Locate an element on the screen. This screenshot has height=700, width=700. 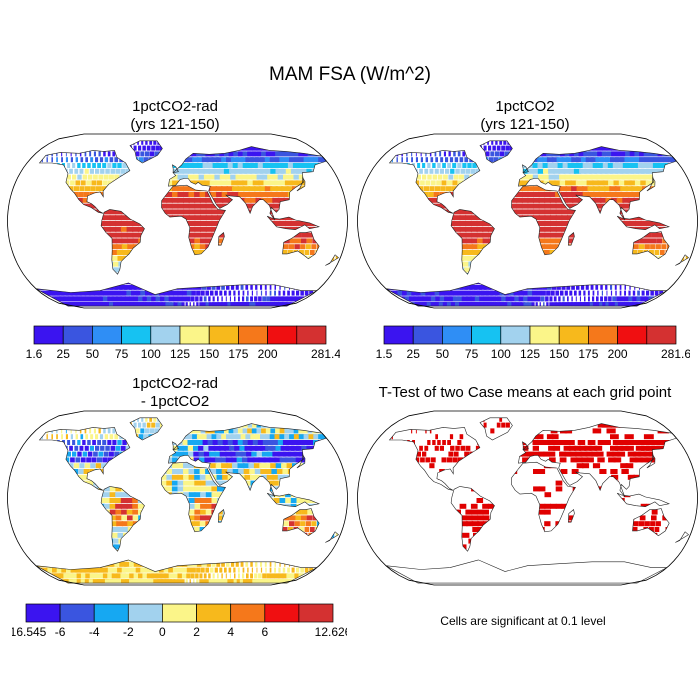
panel-title-line1: 1pctCO2-rad is located at coordinates (175, 383).